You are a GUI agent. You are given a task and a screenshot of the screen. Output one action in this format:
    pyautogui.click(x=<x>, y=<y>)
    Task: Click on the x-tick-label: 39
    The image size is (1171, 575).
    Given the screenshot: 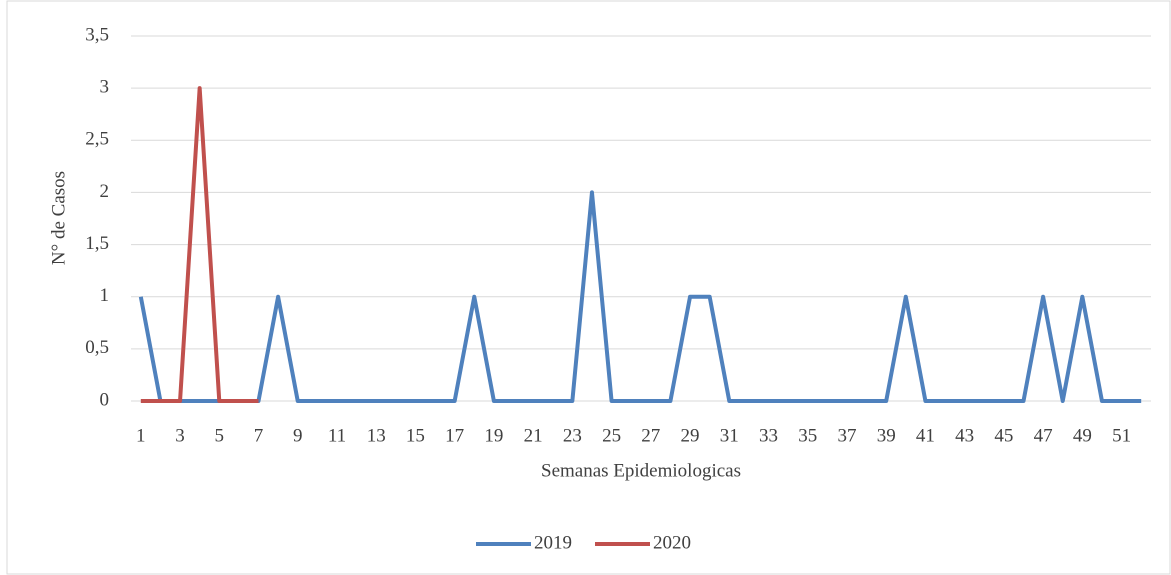 What is the action you would take?
    pyautogui.click(x=886, y=435)
    